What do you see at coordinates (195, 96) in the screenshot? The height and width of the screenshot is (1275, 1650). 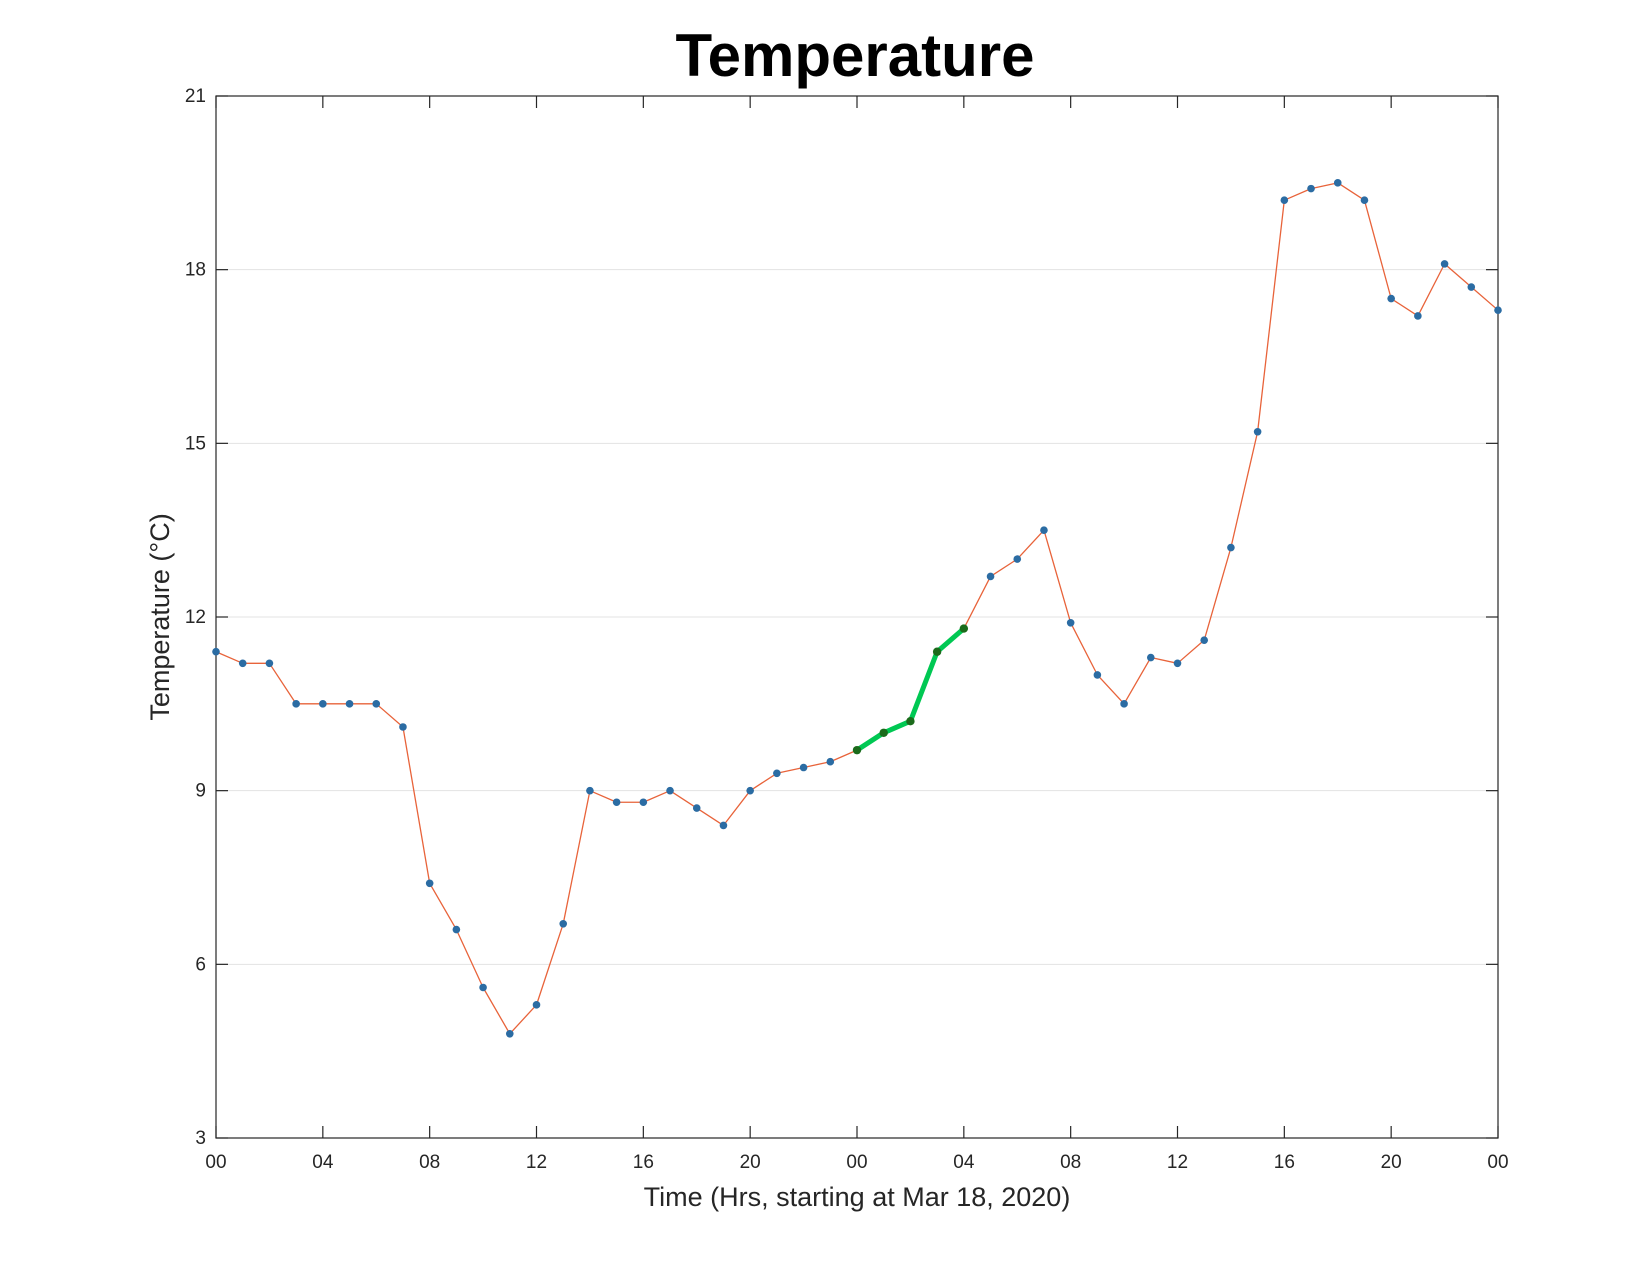 I see `y-tick-label: 21` at bounding box center [195, 96].